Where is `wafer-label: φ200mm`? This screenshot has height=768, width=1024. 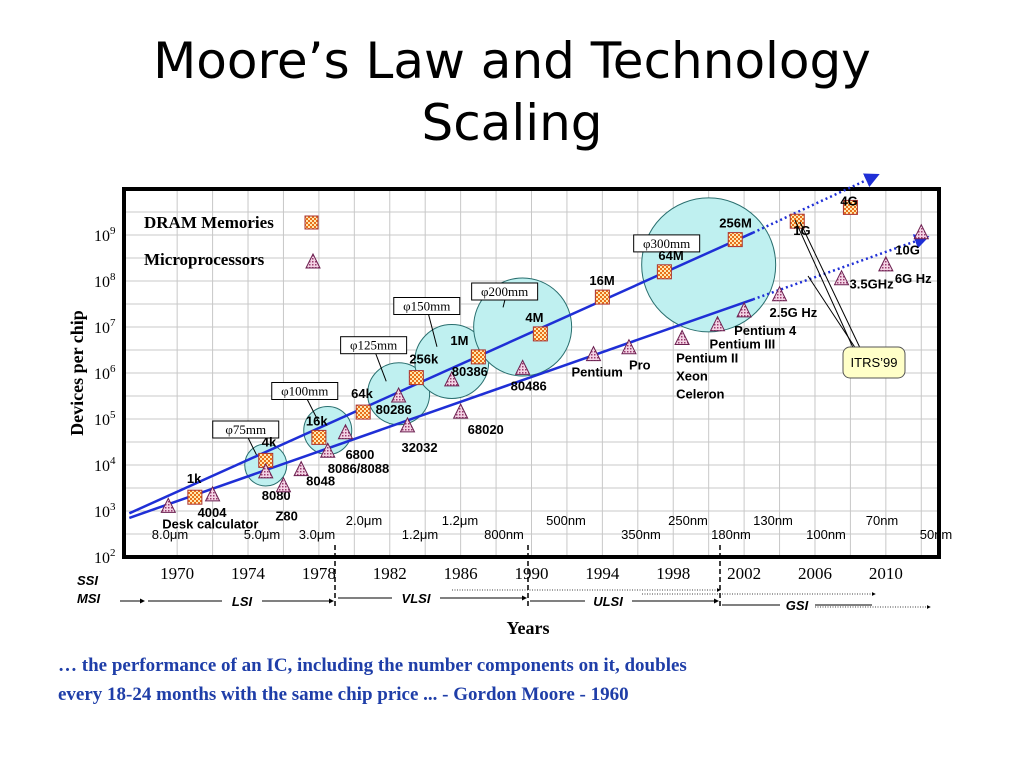
wafer-label: φ200mm is located at coordinates (504, 291).